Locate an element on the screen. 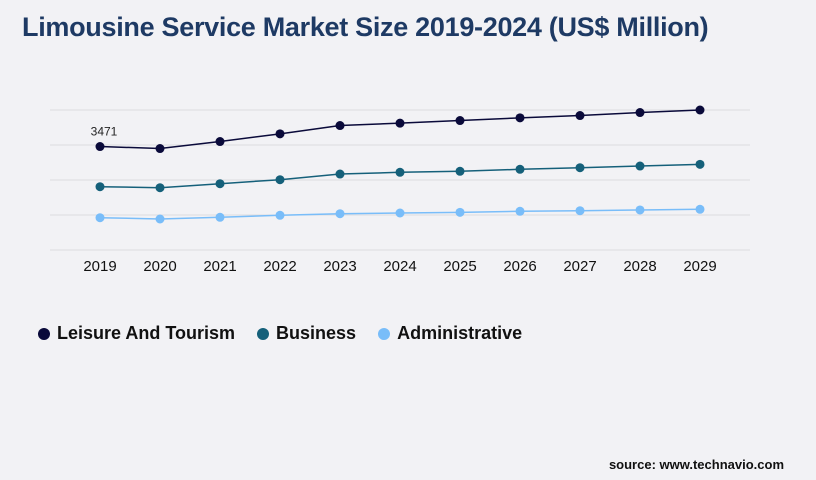 The image size is (816, 480). x-tick-label: 2028 is located at coordinates (639, 266).